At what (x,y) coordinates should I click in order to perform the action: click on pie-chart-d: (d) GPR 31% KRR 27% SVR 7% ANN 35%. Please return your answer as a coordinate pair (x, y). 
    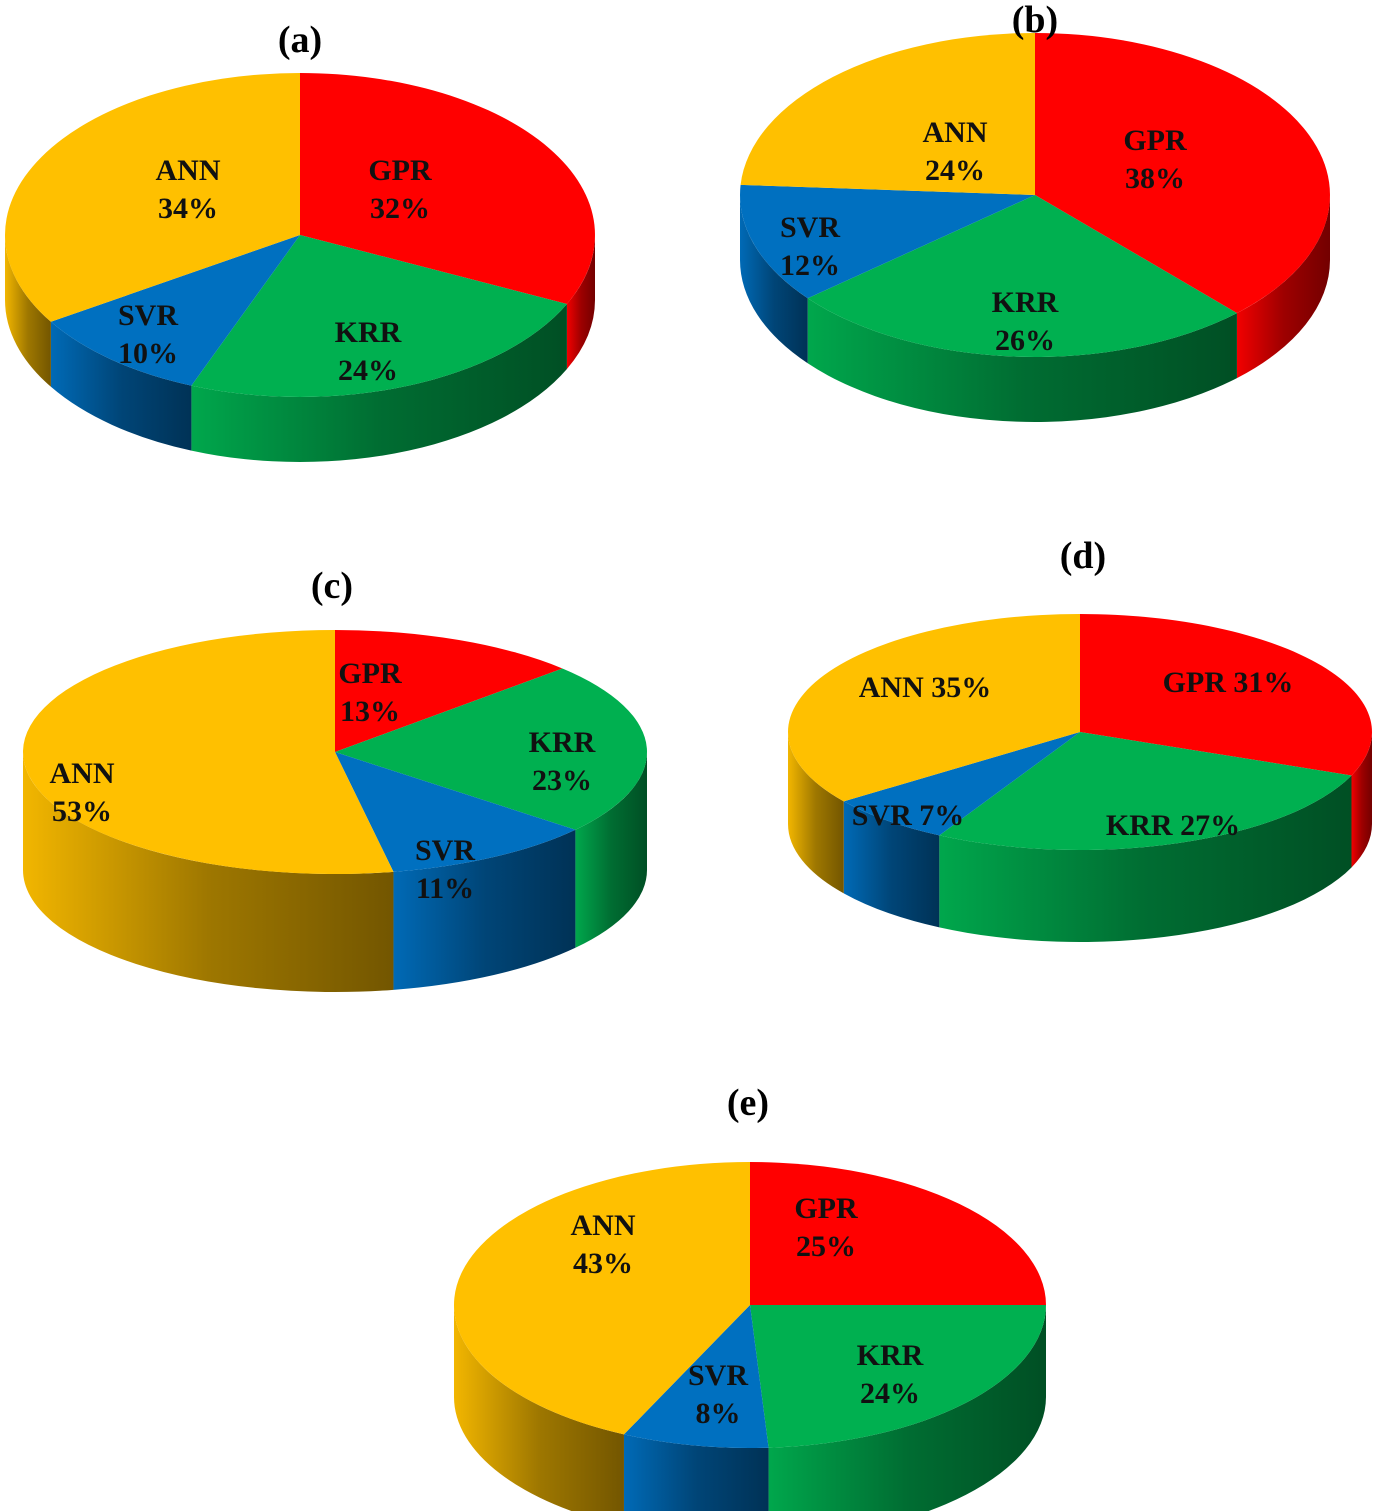
    Looking at the image, I should click on (1080, 738).